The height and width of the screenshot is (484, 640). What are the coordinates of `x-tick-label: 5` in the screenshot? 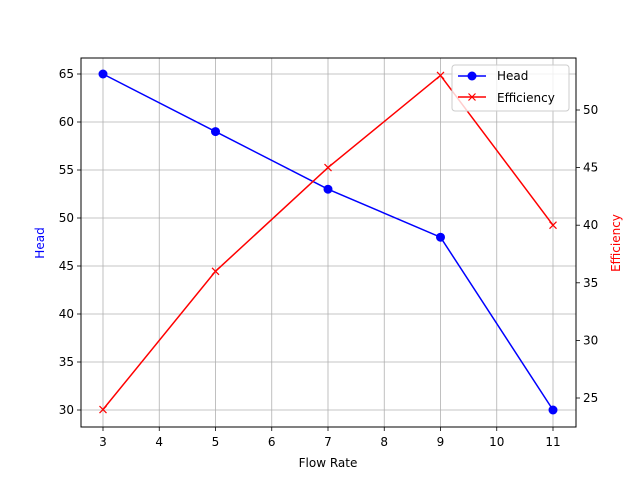 It's located at (216, 442).